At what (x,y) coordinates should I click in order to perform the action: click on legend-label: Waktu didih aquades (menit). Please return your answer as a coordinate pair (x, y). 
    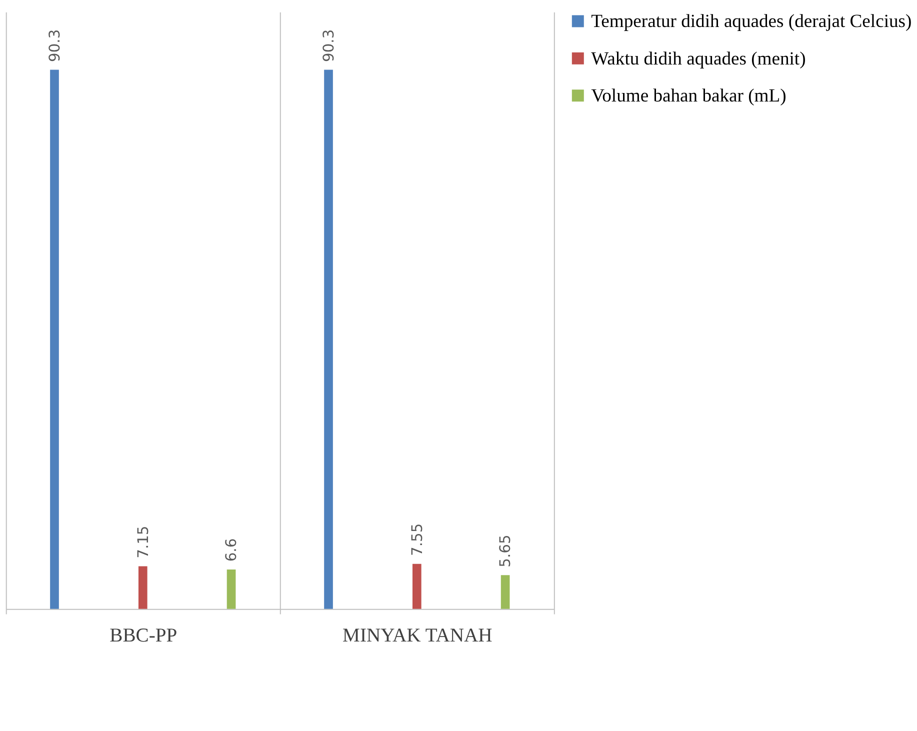
    Looking at the image, I should click on (698, 59).